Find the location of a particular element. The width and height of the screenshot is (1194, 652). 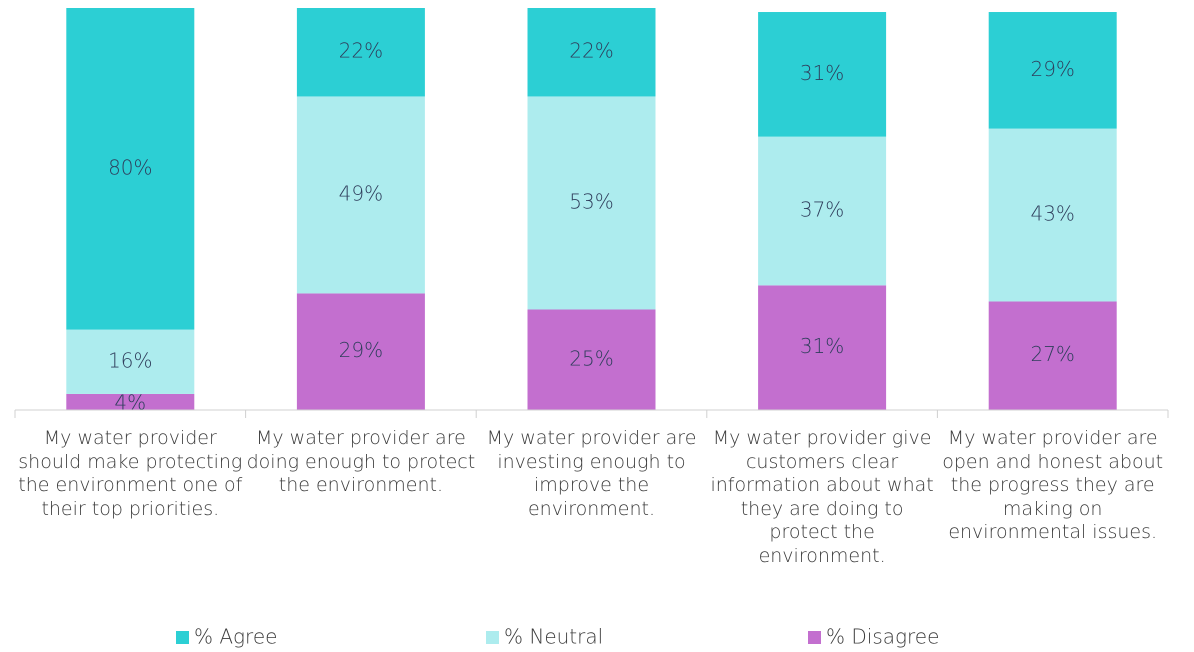

data-label: 37% is located at coordinates (822, 210).